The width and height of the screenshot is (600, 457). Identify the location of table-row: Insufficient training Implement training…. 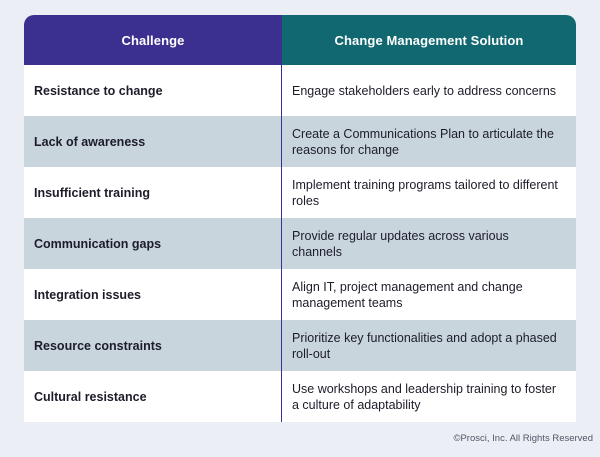
(300, 192).